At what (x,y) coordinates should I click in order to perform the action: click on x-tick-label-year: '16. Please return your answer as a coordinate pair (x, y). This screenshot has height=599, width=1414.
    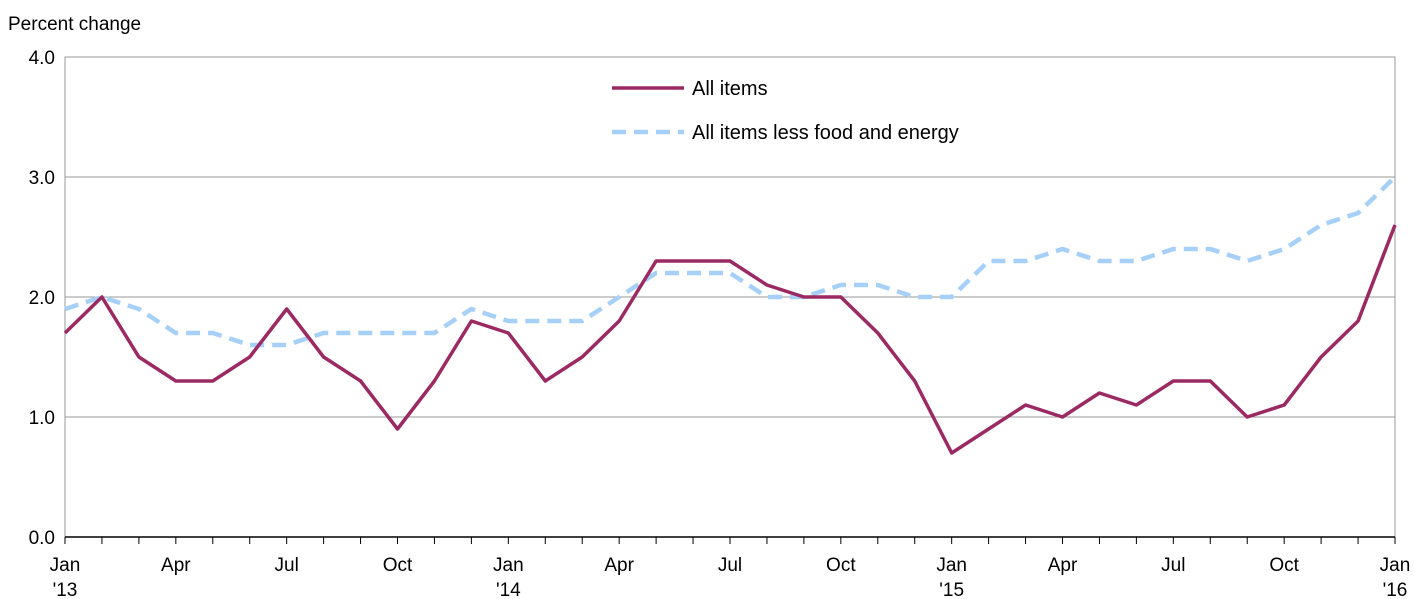
    Looking at the image, I should click on (1395, 589).